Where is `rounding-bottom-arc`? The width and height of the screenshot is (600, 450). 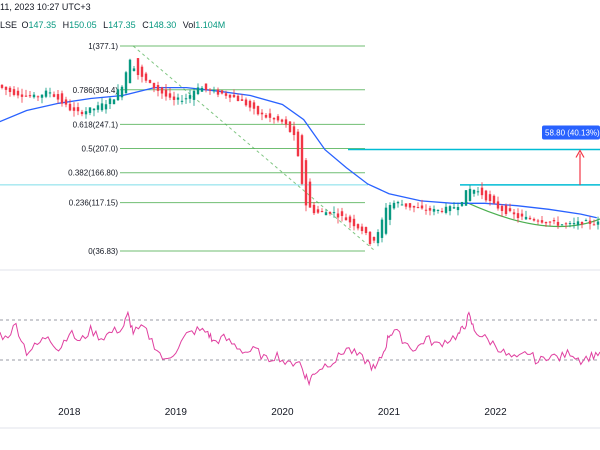 rounding-bottom-arc is located at coordinates (532, 214).